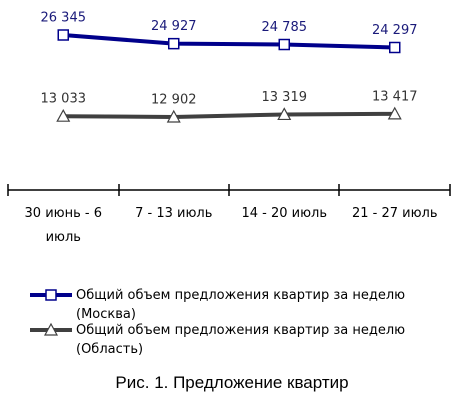  I want to click on data-label: 13 033, so click(64, 99).